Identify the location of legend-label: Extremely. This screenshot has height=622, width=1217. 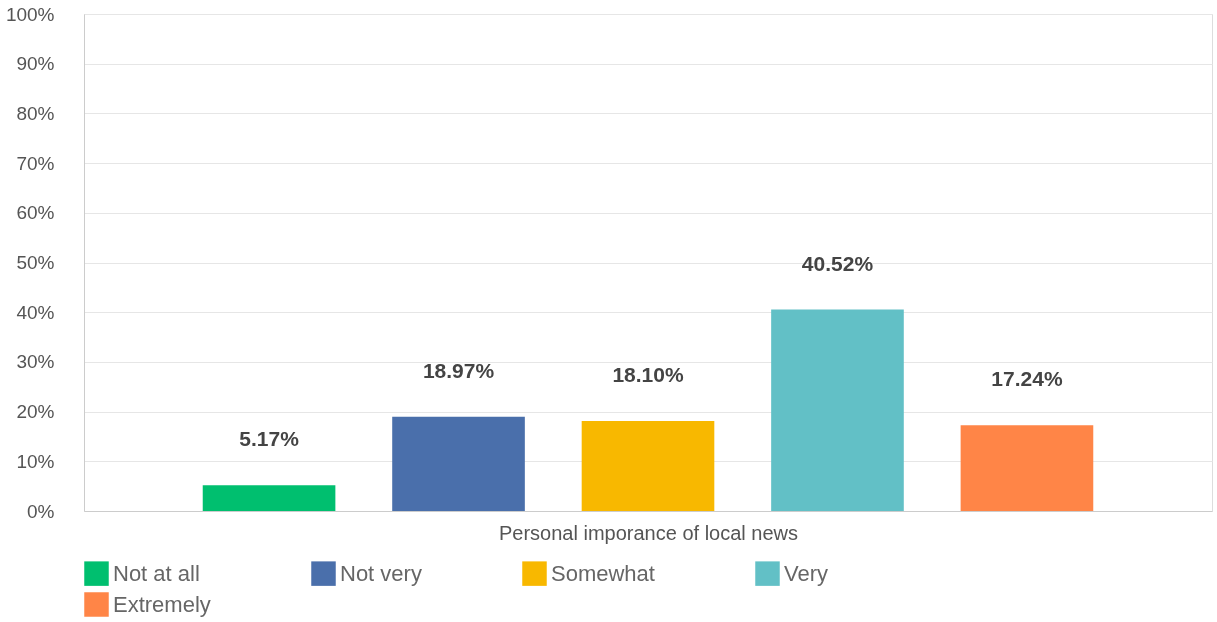
(162, 604).